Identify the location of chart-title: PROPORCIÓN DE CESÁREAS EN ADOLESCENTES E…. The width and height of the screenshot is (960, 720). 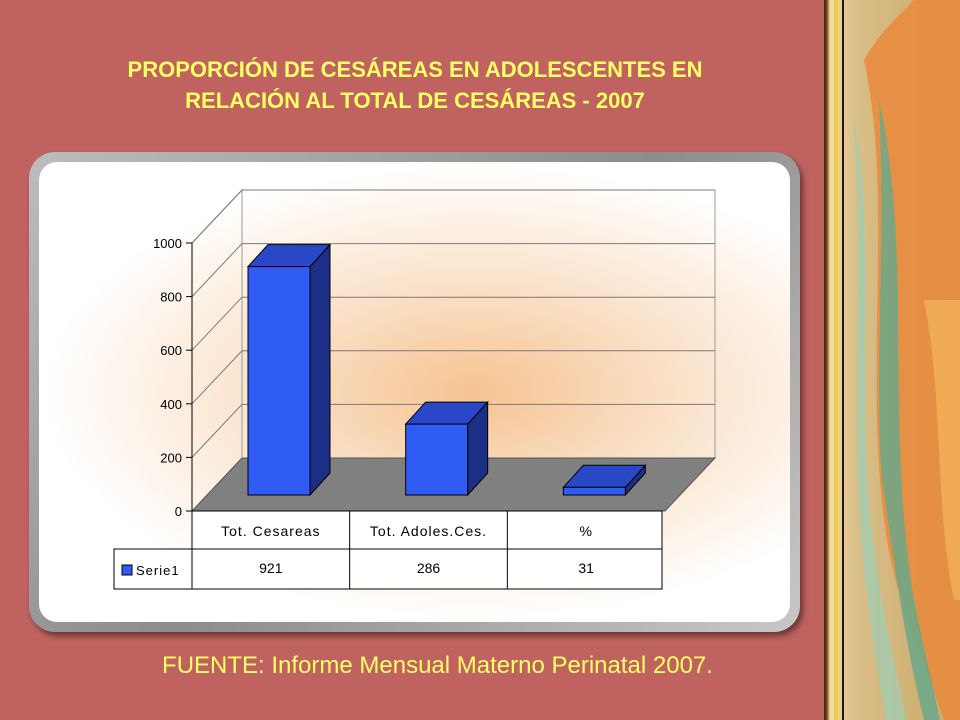
(415, 85).